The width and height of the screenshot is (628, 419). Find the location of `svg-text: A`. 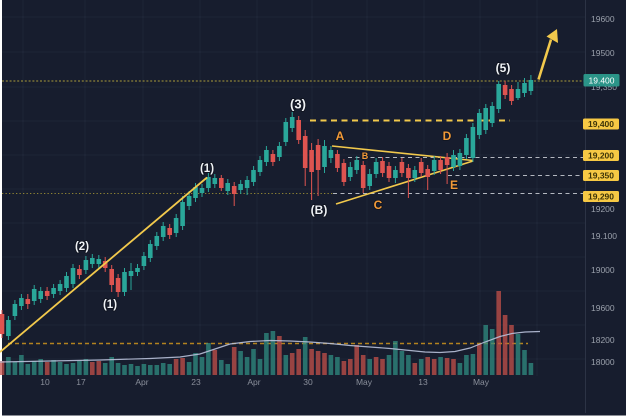

svg-text: A is located at coordinates (340, 136).